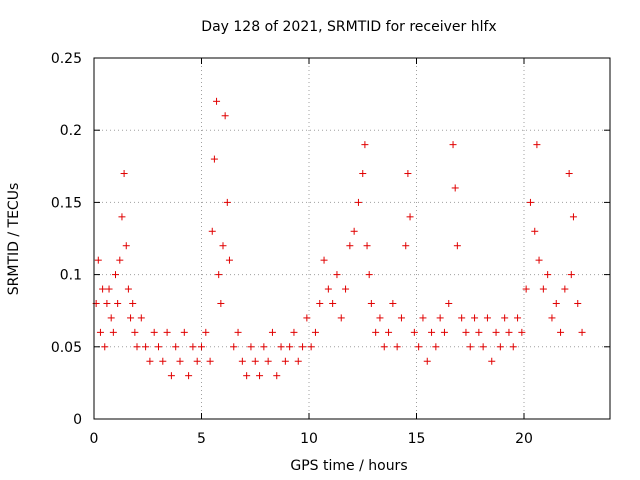  What do you see at coordinates (309, 439) in the screenshot?
I see `x-tick-label: 10` at bounding box center [309, 439].